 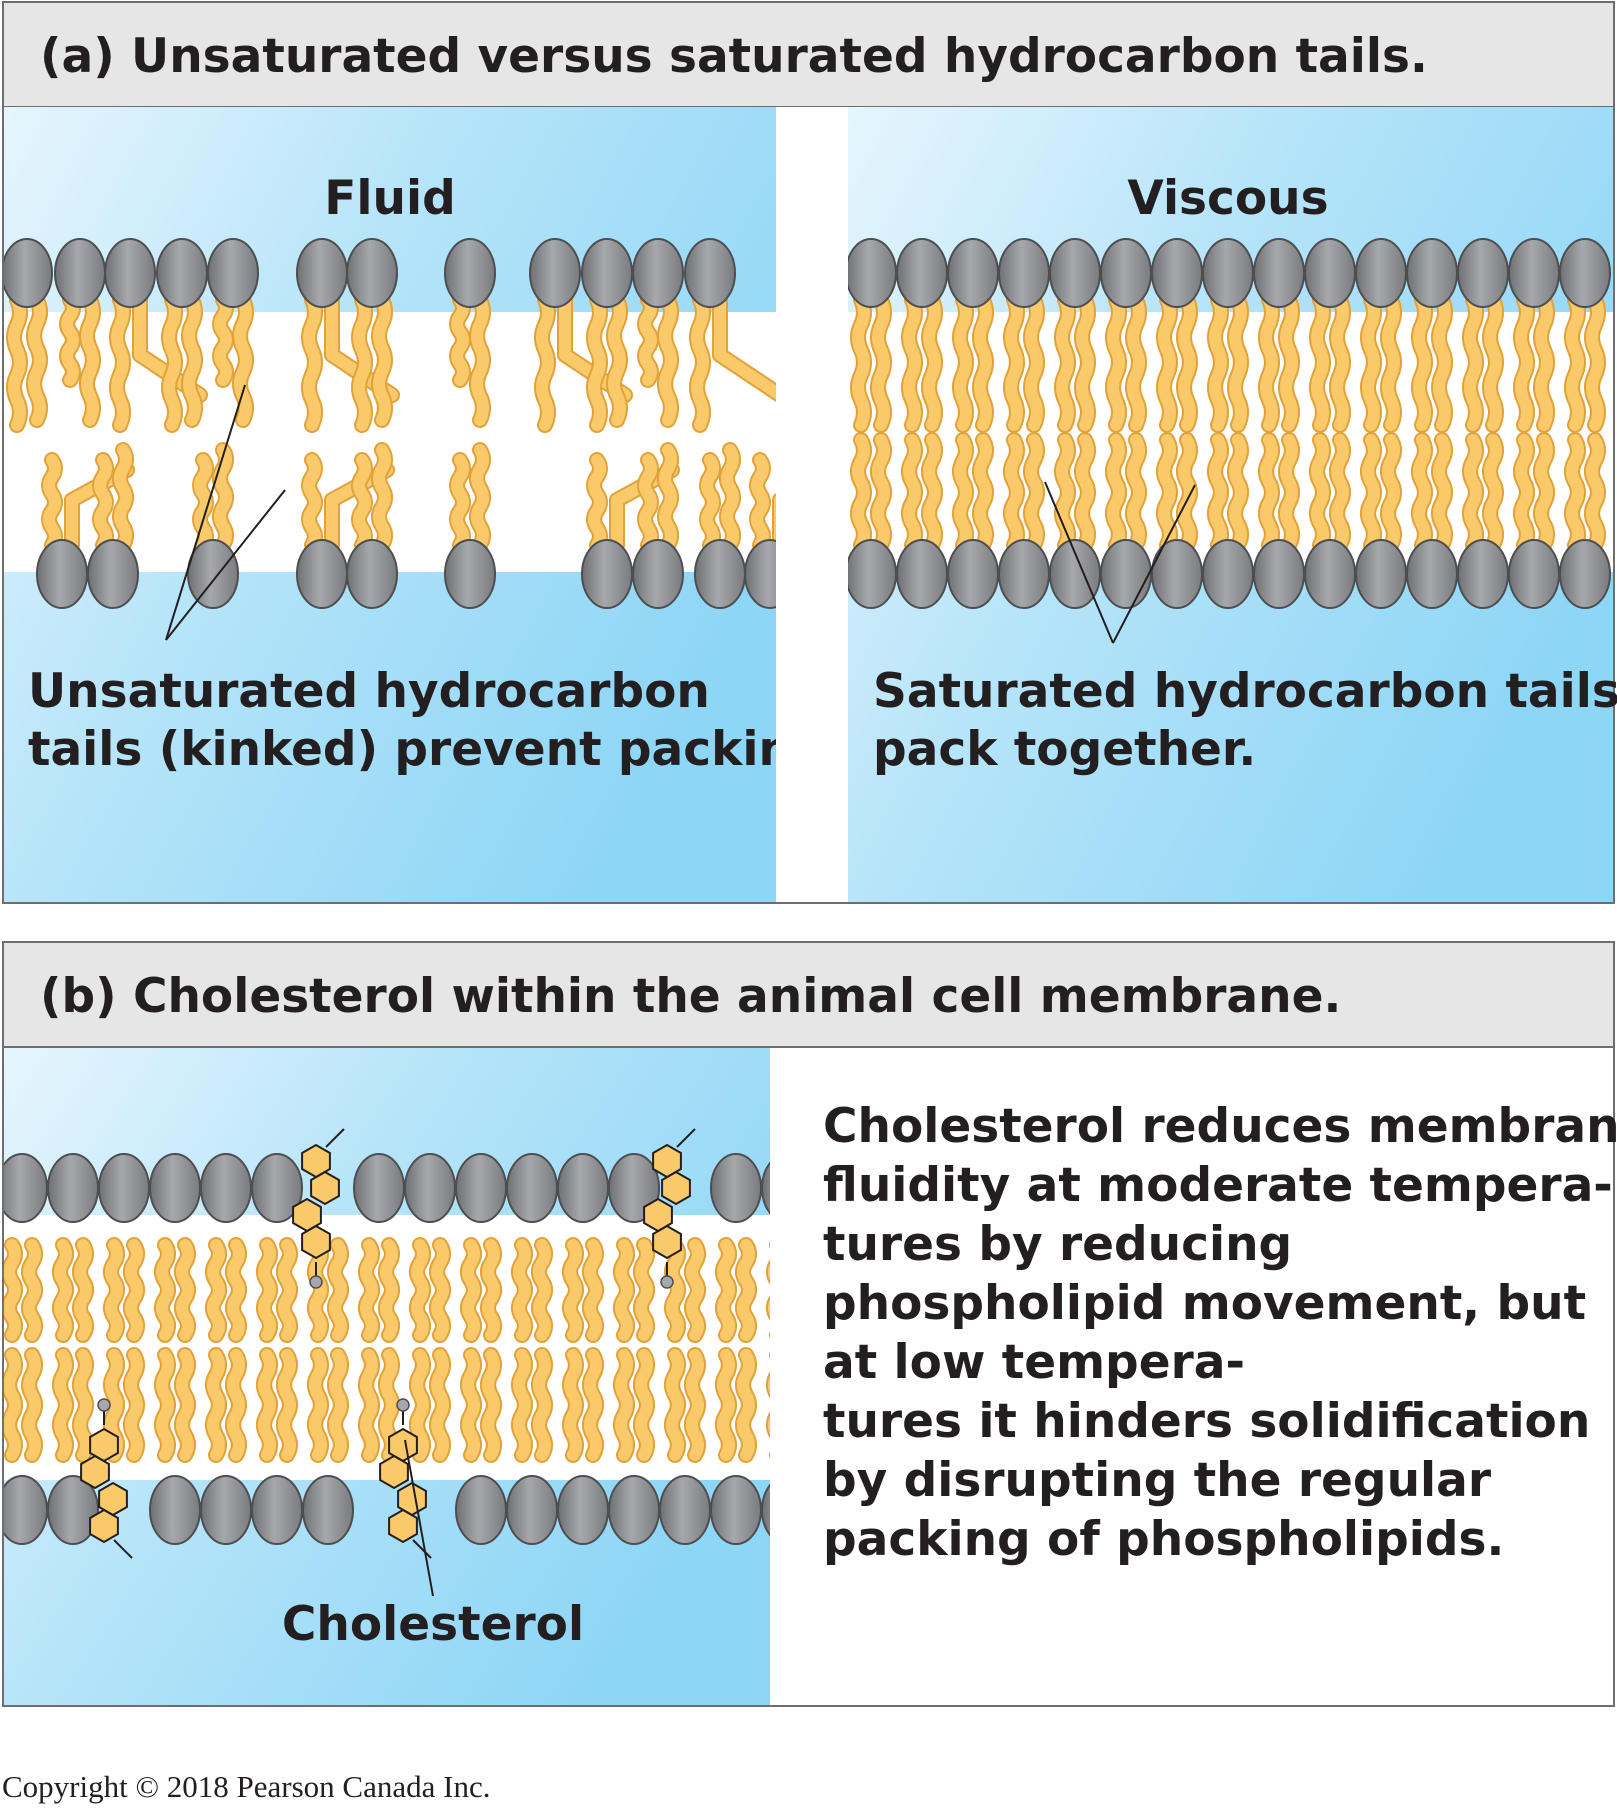 I want to click on viscous-bilayer, so click(x=1229, y=423).